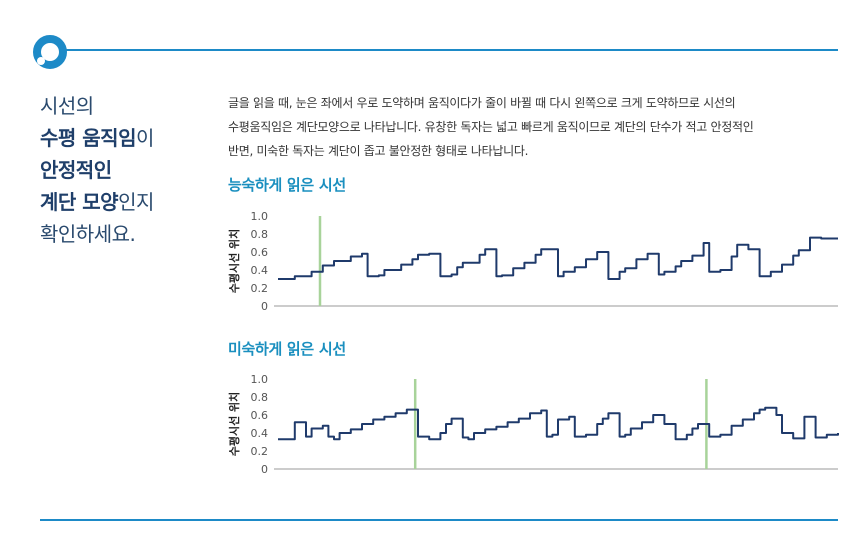  What do you see at coordinates (439, 520) in the screenshot?
I see `bottom-divider` at bounding box center [439, 520].